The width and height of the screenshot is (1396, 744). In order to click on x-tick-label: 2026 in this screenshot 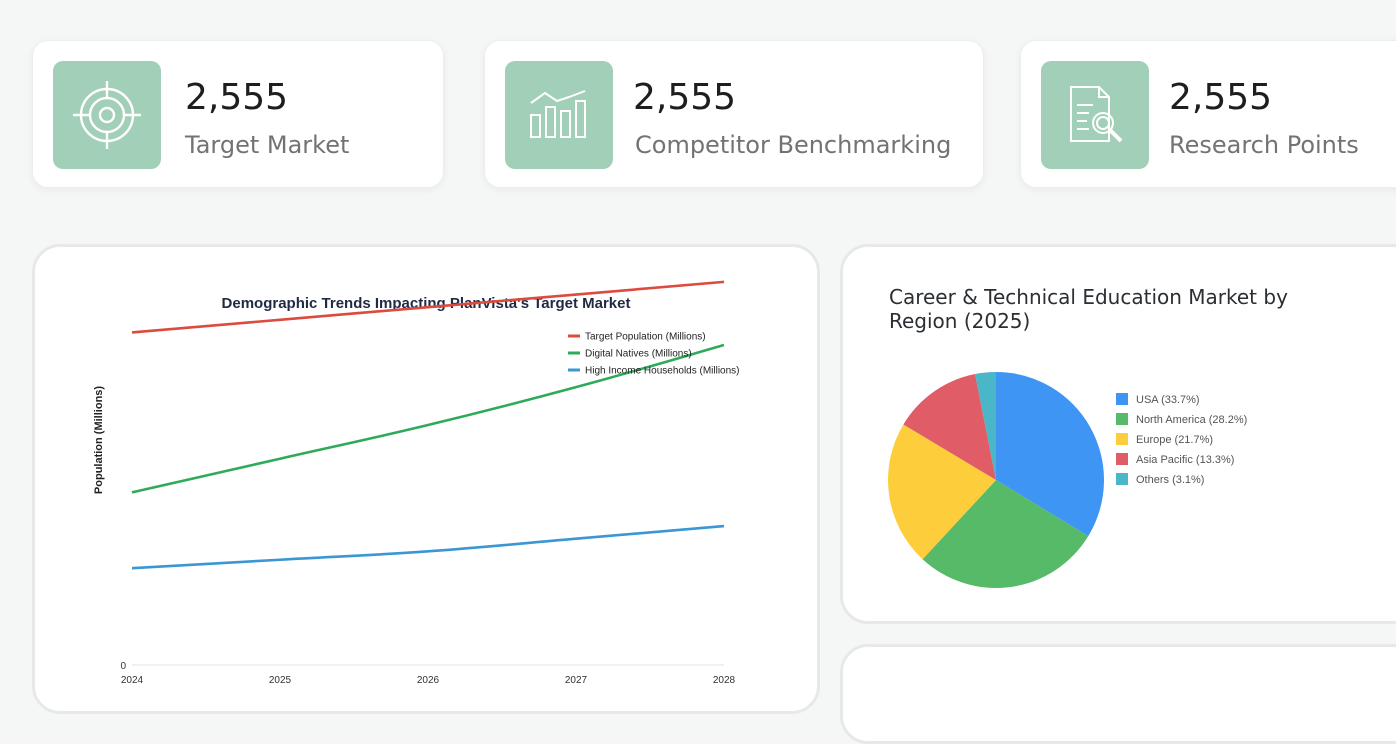, I will do `click(428, 680)`.